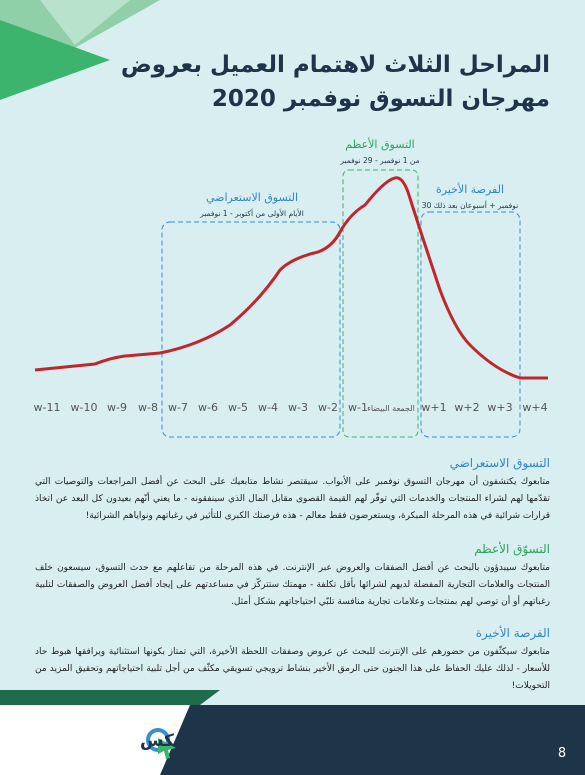  What do you see at coordinates (512, 549) in the screenshot?
I see `section-heading: التسوّق الأعظم` at bounding box center [512, 549].